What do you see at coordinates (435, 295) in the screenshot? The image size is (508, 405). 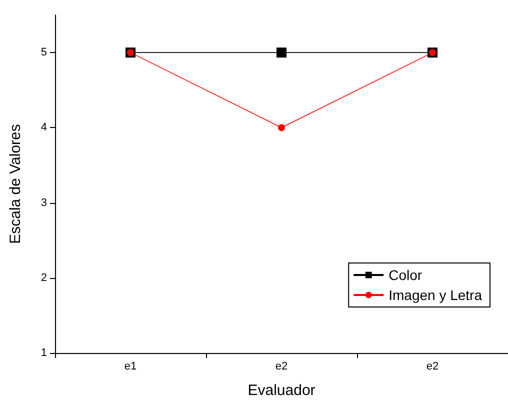 I see `legend-label: Imagen y Letra` at bounding box center [435, 295].